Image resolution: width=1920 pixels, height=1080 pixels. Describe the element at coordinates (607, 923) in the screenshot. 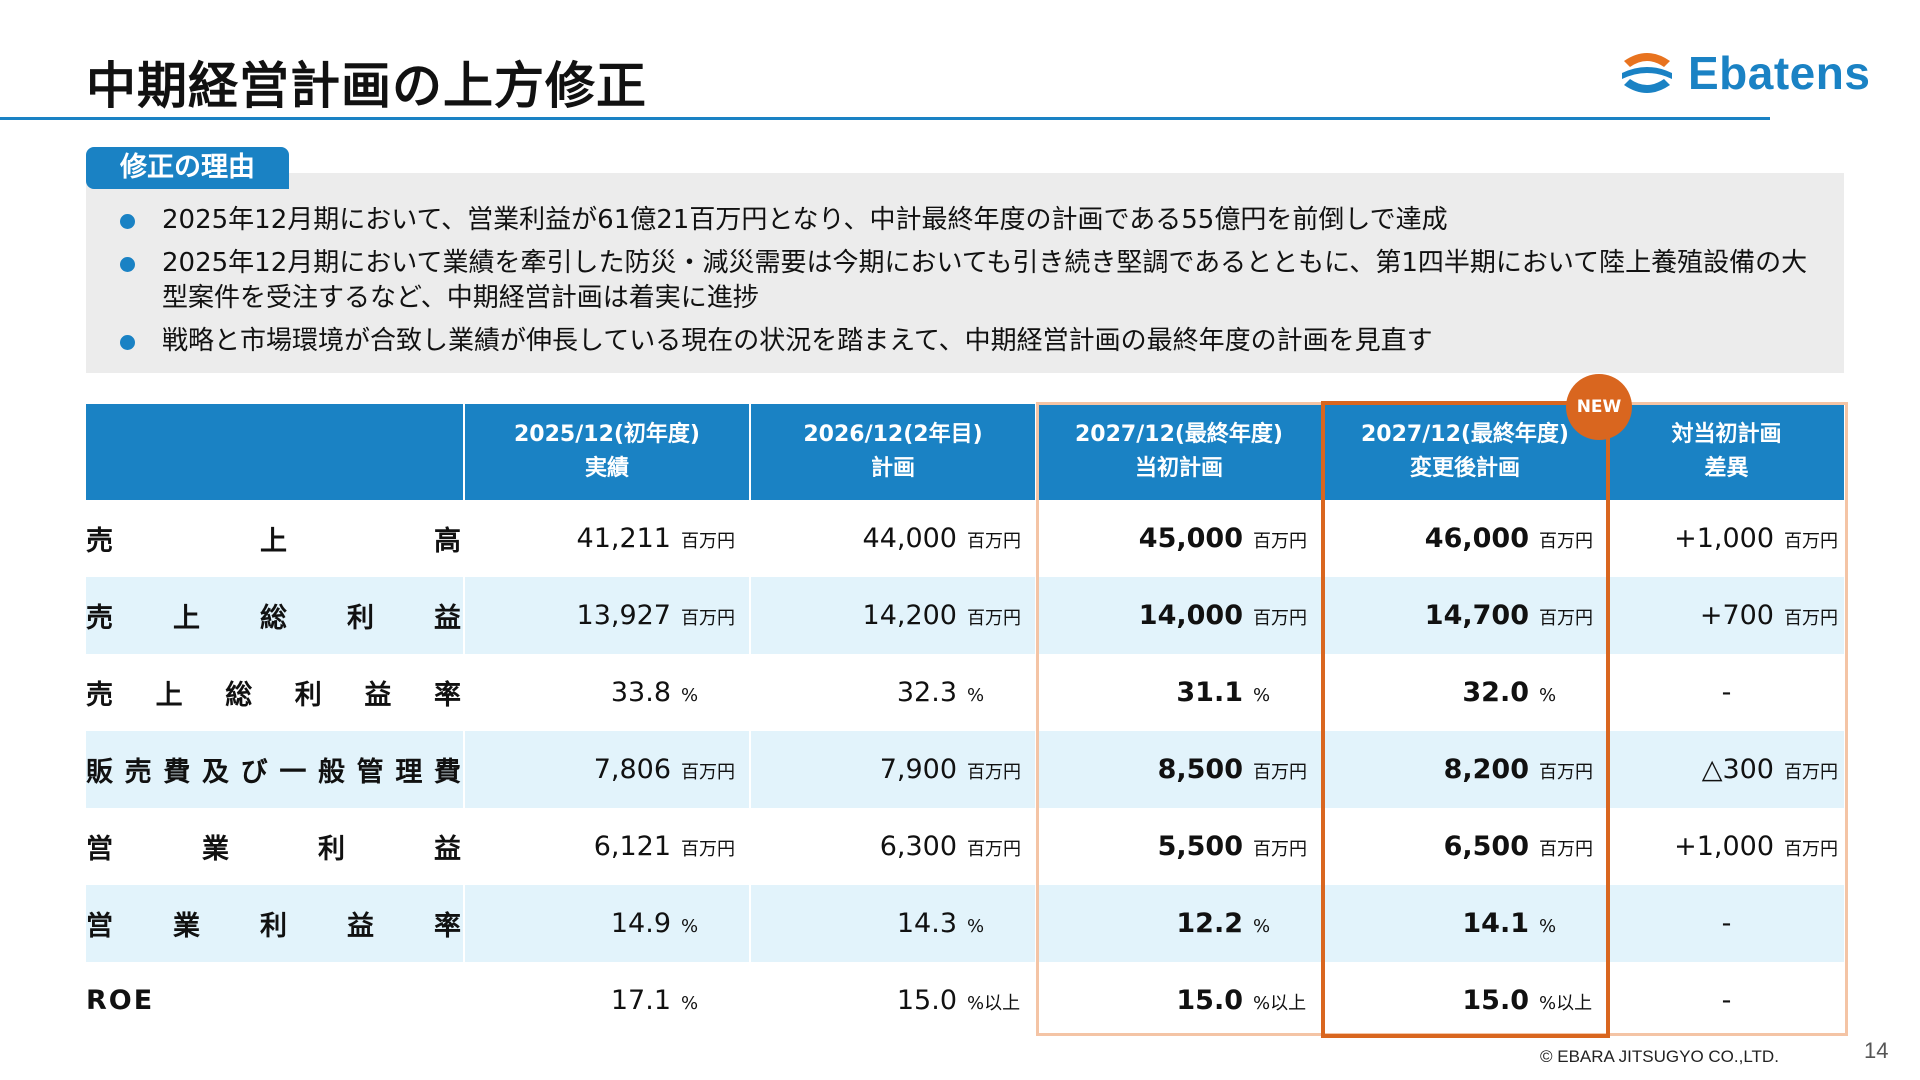

I see `cell-value: 14.9%` at that location.